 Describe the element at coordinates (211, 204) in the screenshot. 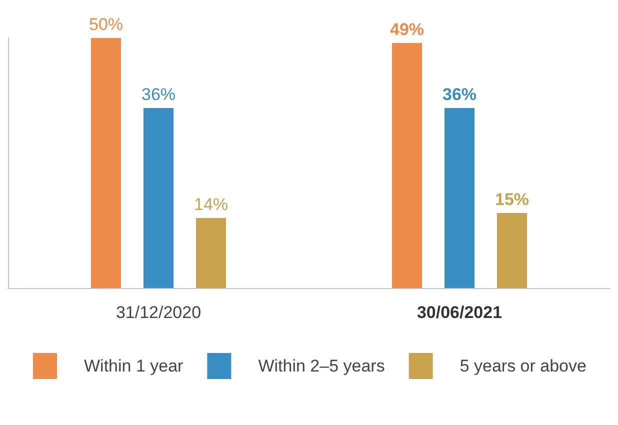

I see `data-label: 14%` at that location.